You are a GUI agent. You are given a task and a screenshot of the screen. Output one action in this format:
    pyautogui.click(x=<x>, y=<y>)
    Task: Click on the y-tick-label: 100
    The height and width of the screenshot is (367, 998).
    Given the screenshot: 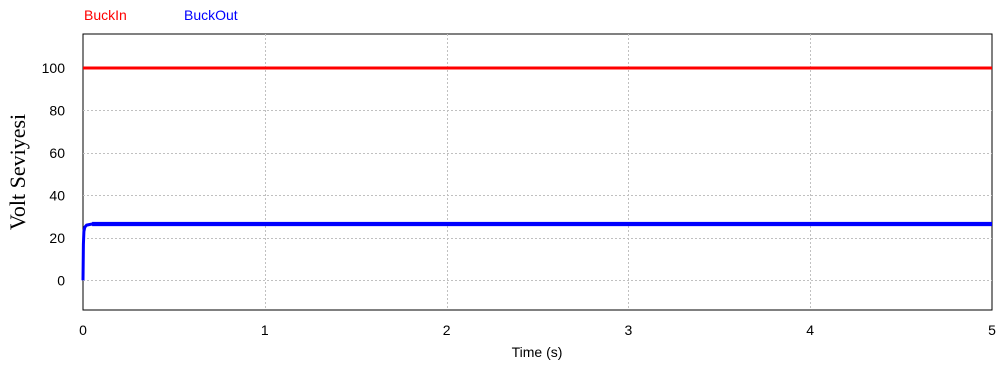 What is the action you would take?
    pyautogui.click(x=54, y=68)
    